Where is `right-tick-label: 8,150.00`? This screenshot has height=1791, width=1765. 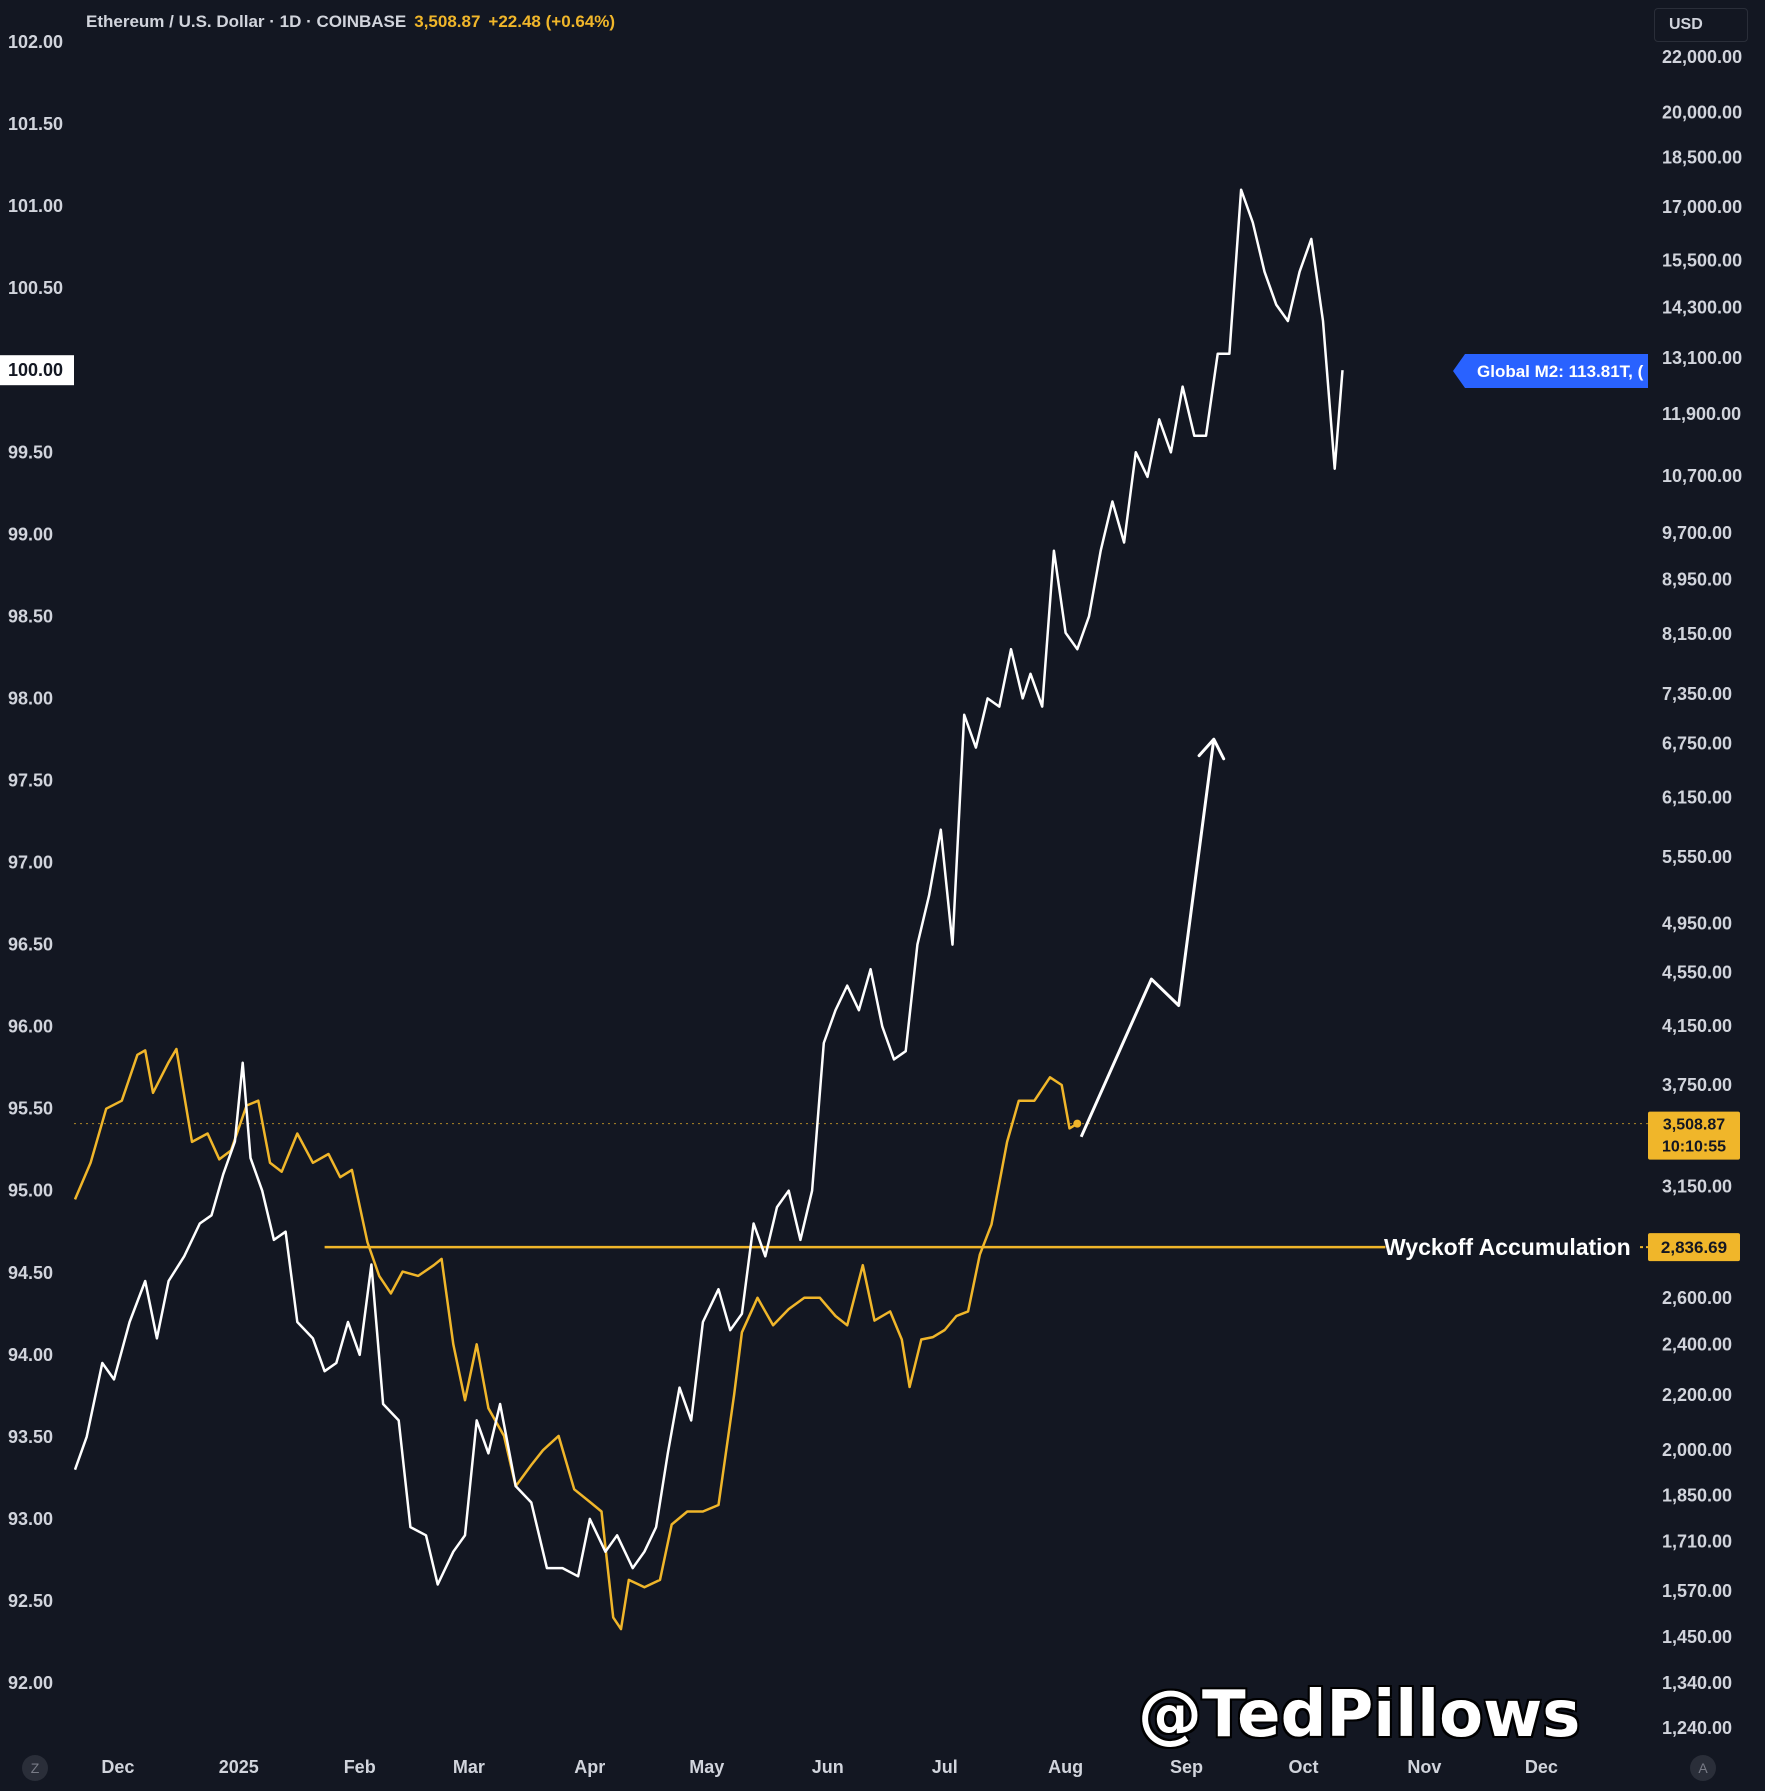 right-tick-label: 8,150.00 is located at coordinates (1697, 634).